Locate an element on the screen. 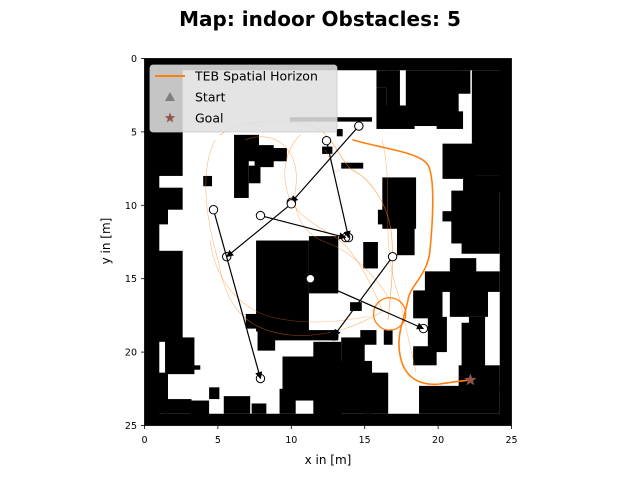 This screenshot has width=640, height=480. y-tick-label: 15 is located at coordinates (131, 279).